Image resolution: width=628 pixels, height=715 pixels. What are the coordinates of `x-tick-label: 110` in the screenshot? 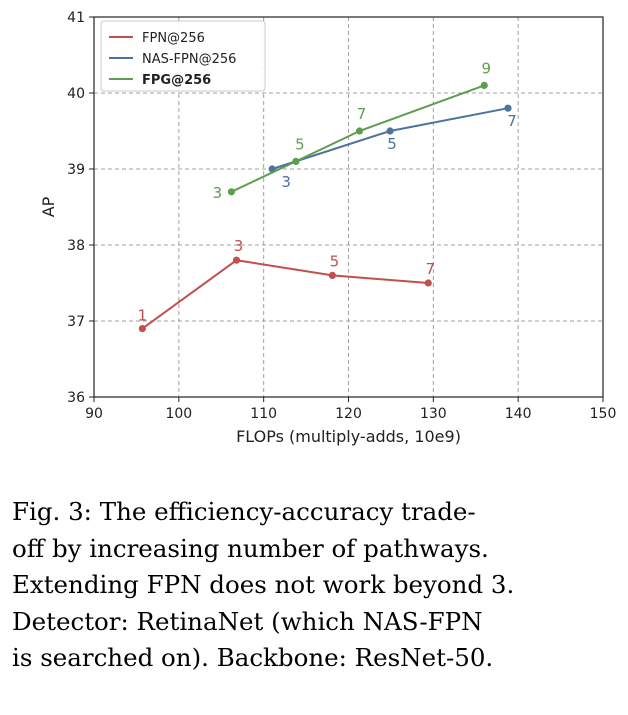 It's located at (263, 414).